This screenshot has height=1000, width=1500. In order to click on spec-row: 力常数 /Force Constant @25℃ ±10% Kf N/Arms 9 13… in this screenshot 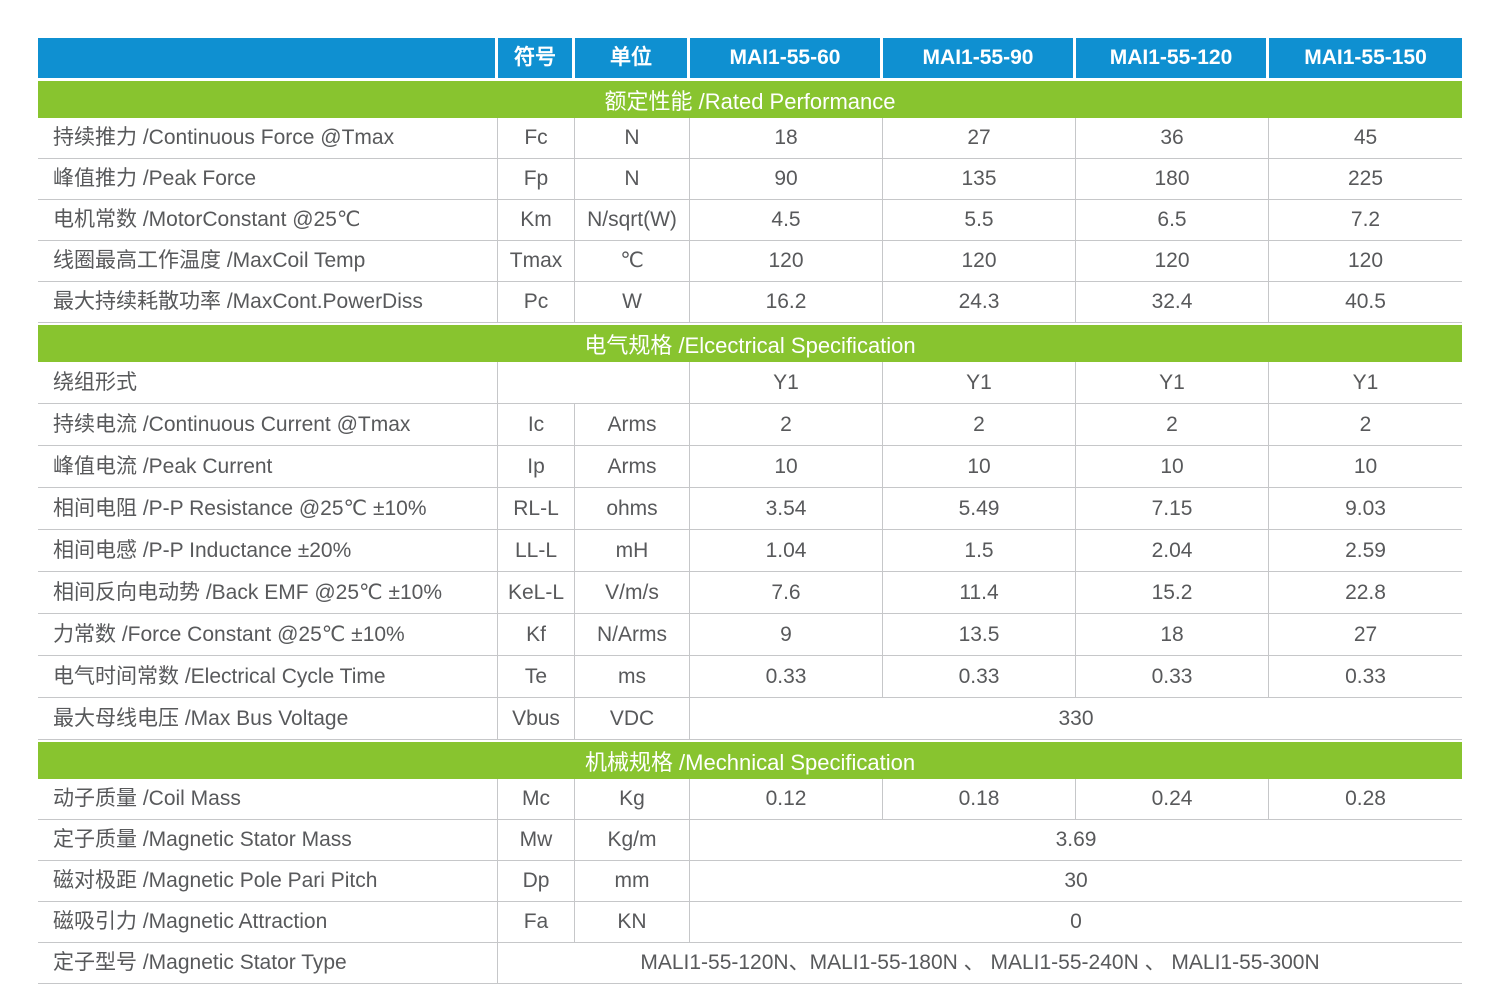, I will do `click(750, 635)`.